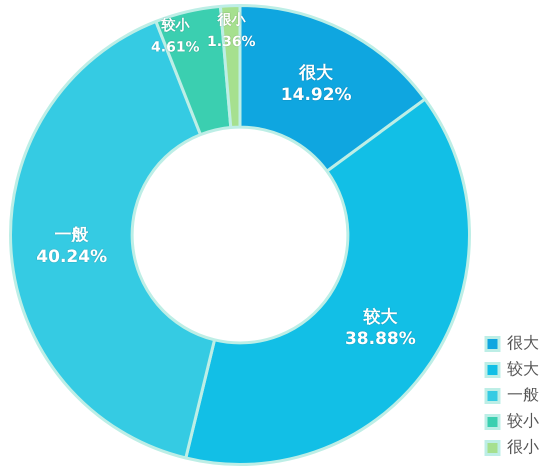  Describe the element at coordinates (523, 342) in the screenshot. I see `legend-label: 很大` at that location.